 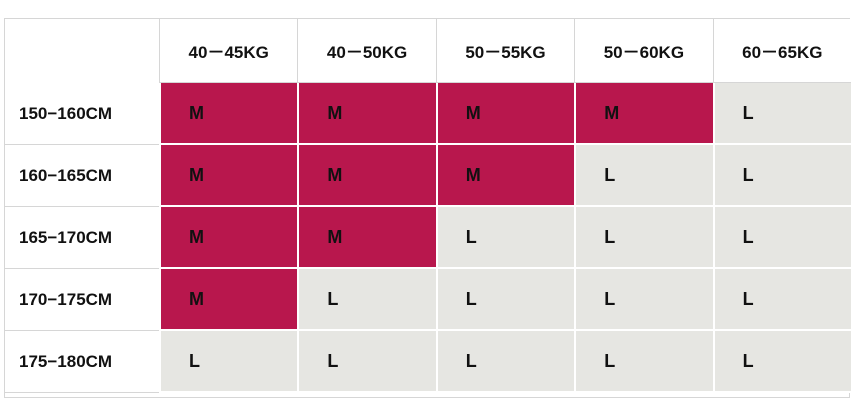 I want to click on row-label: 175−180CM, so click(x=82, y=362).